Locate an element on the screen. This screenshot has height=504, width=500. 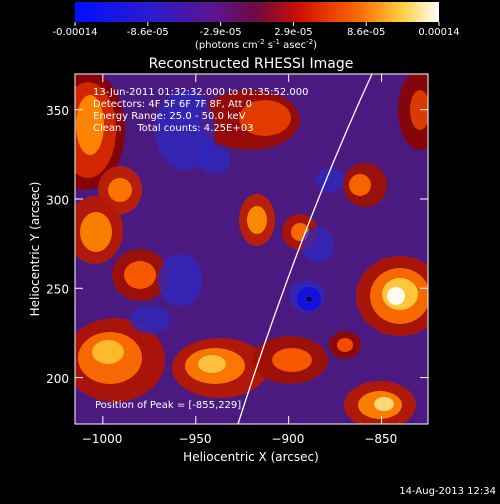
clean-counts-label: Clean Total counts: 4.25E+03 is located at coordinates (173, 128).